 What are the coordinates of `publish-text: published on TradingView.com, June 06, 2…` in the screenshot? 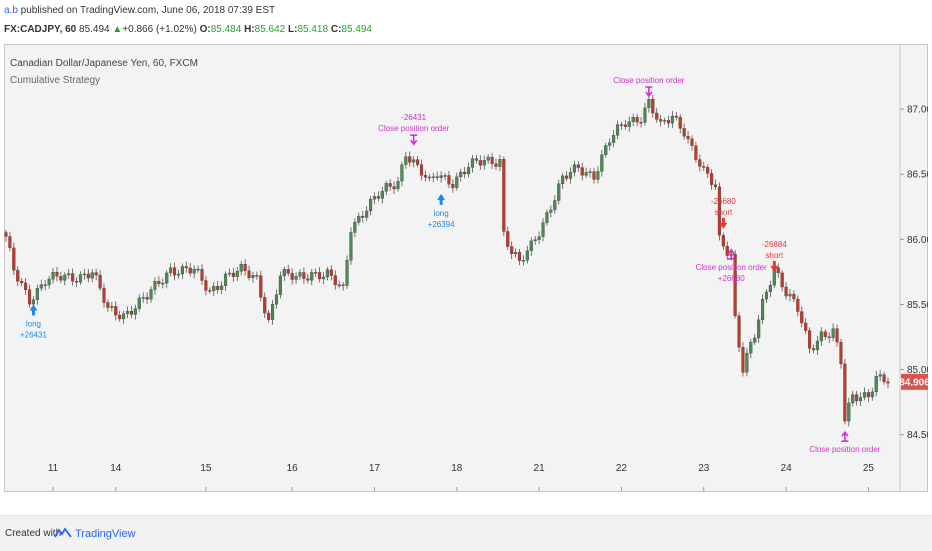 It's located at (146, 10).